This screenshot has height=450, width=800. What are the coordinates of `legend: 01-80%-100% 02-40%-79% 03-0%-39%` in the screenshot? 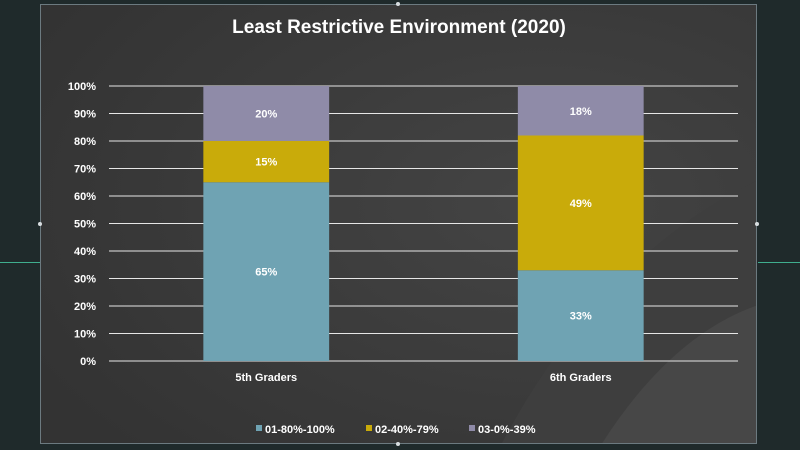 It's located at (396, 430).